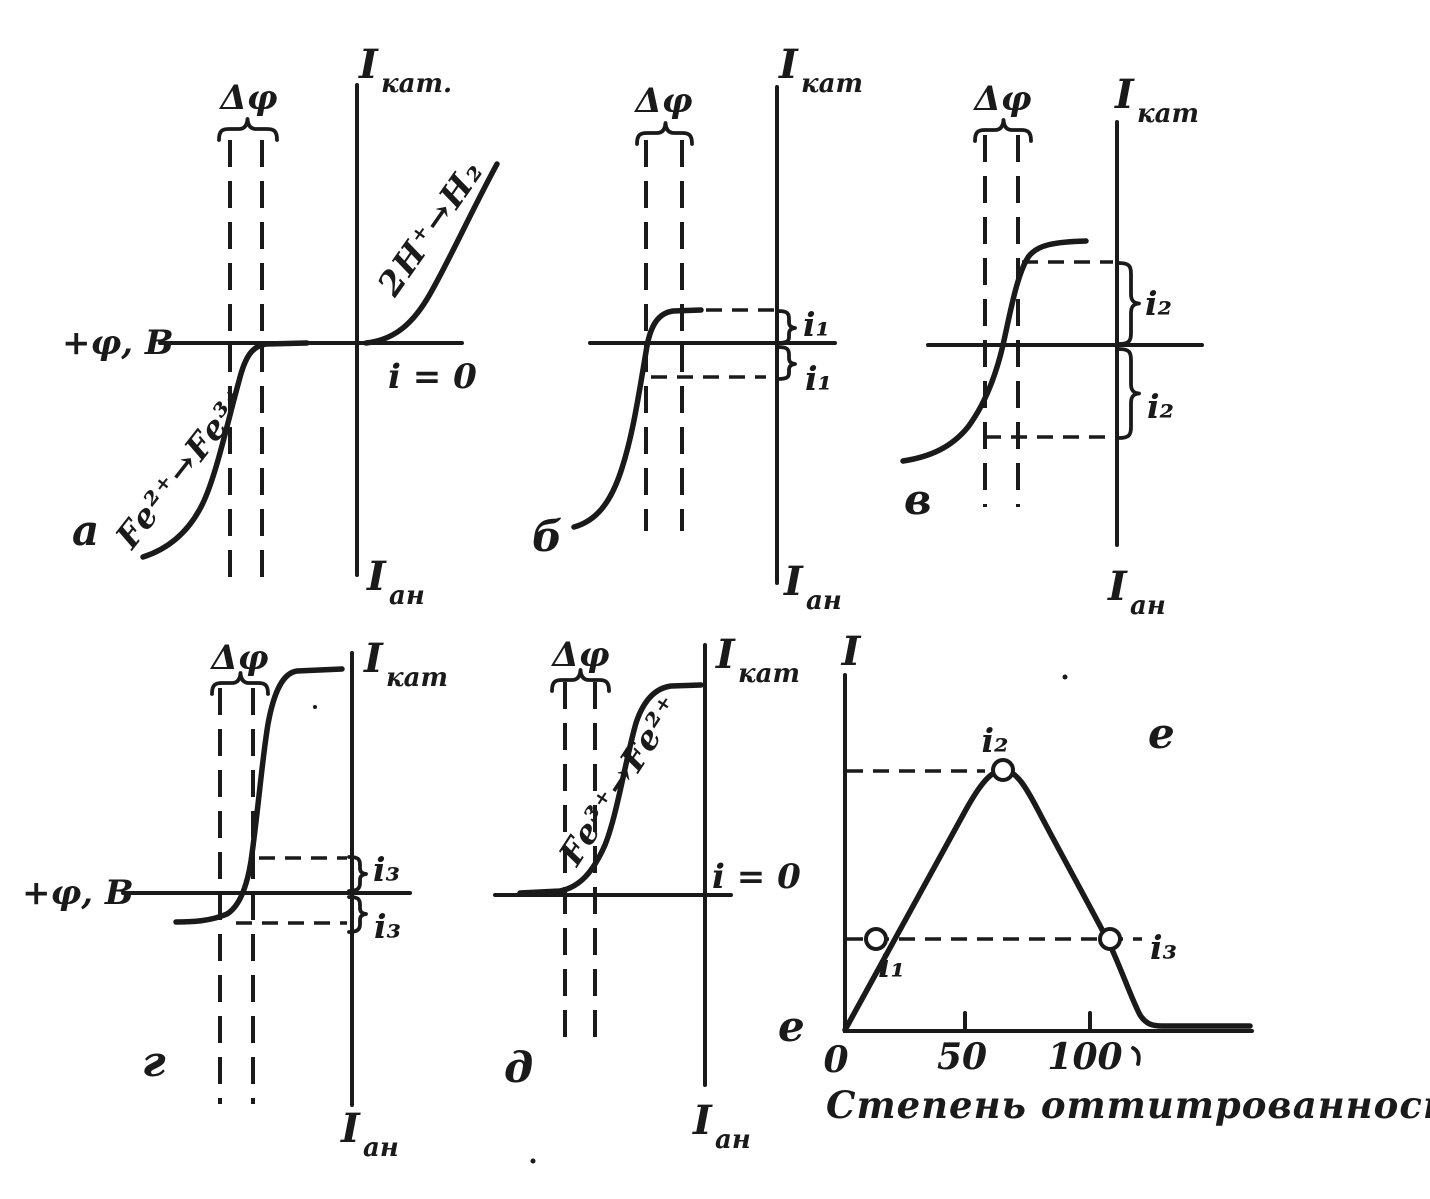 This screenshot has height=1199, width=1430. I want to click on e-tick-label-50: 50, so click(962, 1057).